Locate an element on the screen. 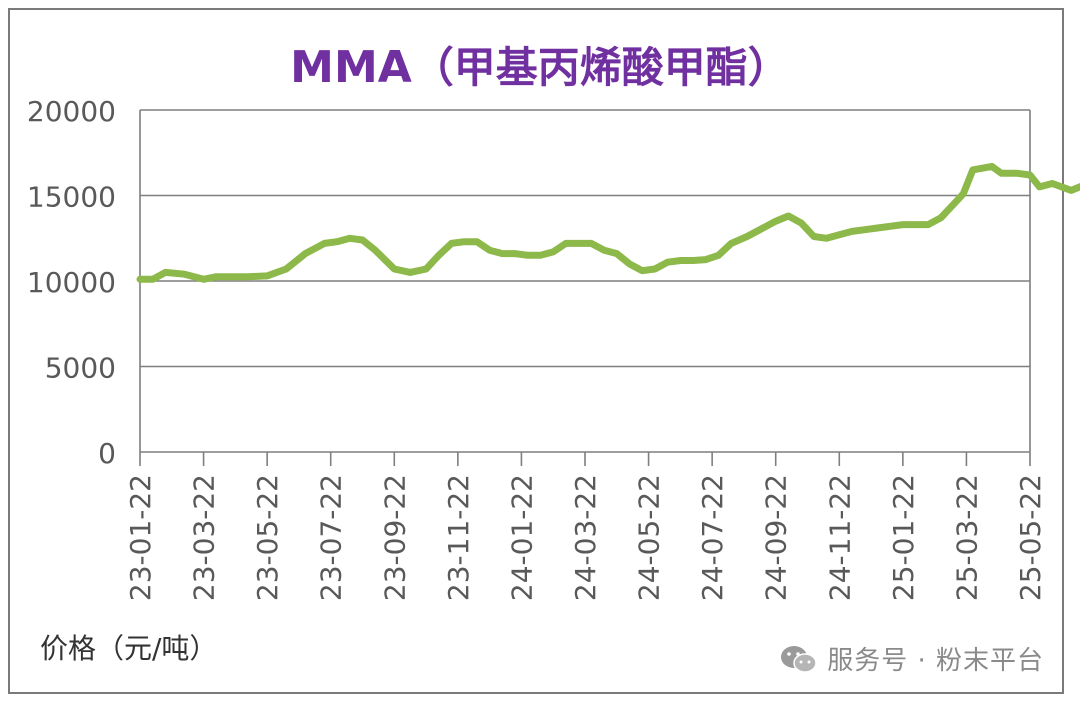  y-tick-label: 0 is located at coordinates (107, 453).